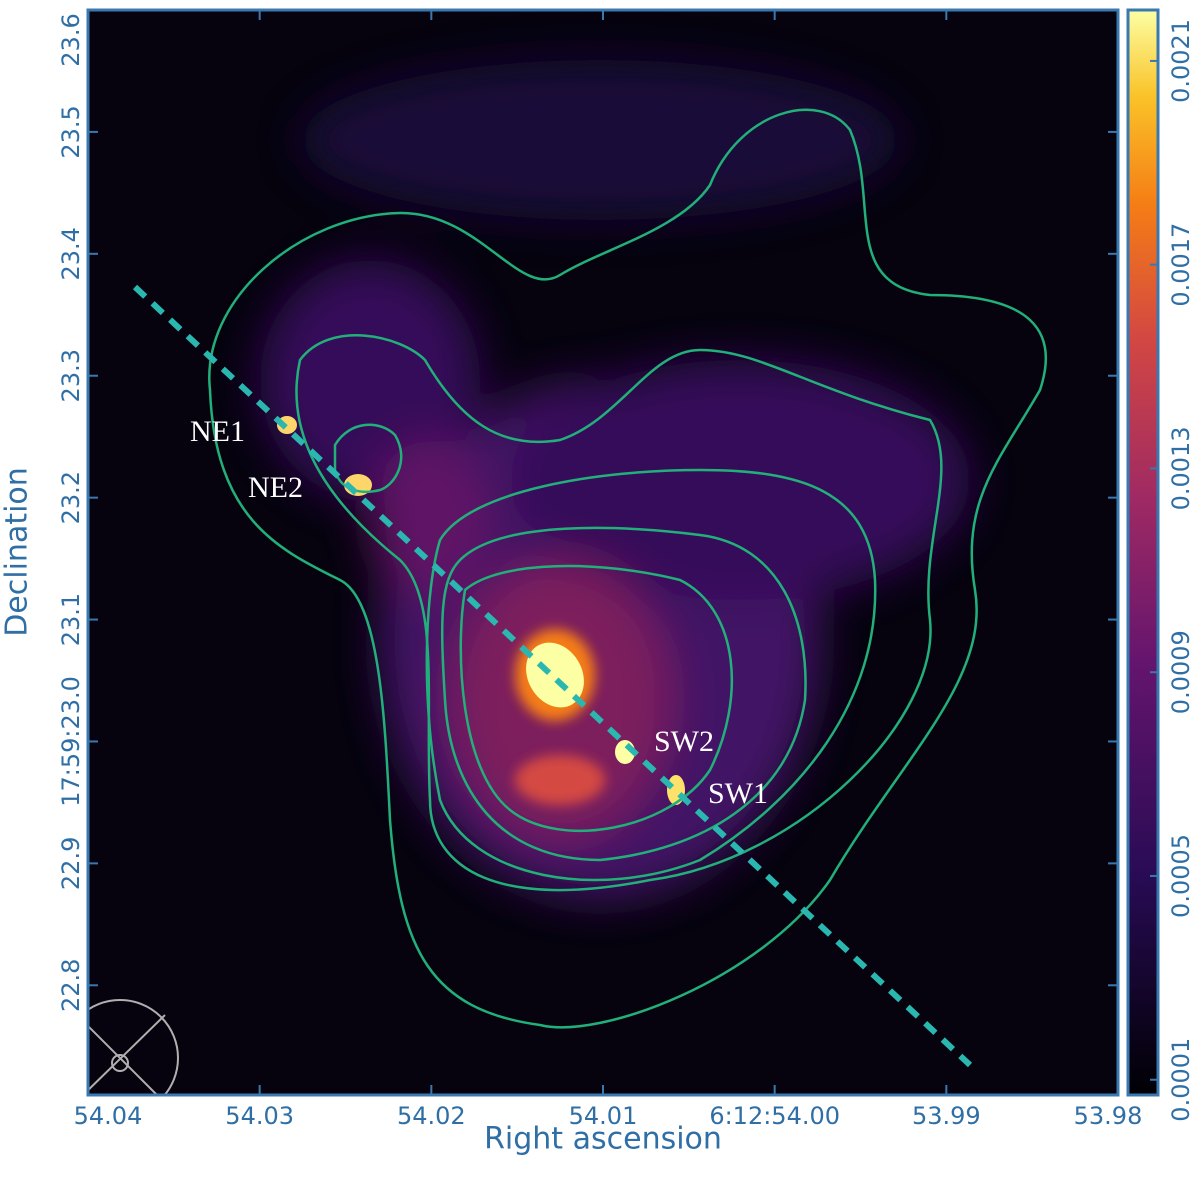 This screenshot has width=1200, height=1194. What do you see at coordinates (17, 552) in the screenshot?
I see `y-axis-label: Declination` at bounding box center [17, 552].